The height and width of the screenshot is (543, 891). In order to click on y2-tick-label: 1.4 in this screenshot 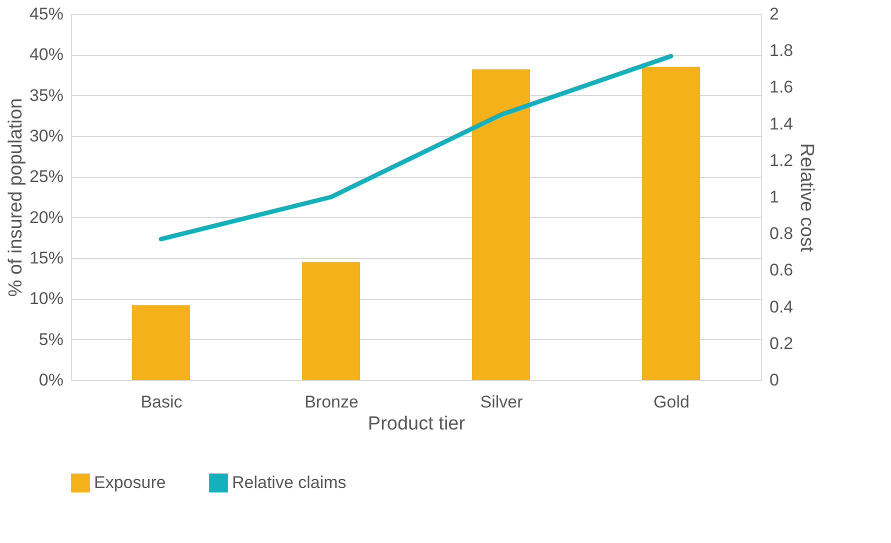, I will do `click(782, 124)`.